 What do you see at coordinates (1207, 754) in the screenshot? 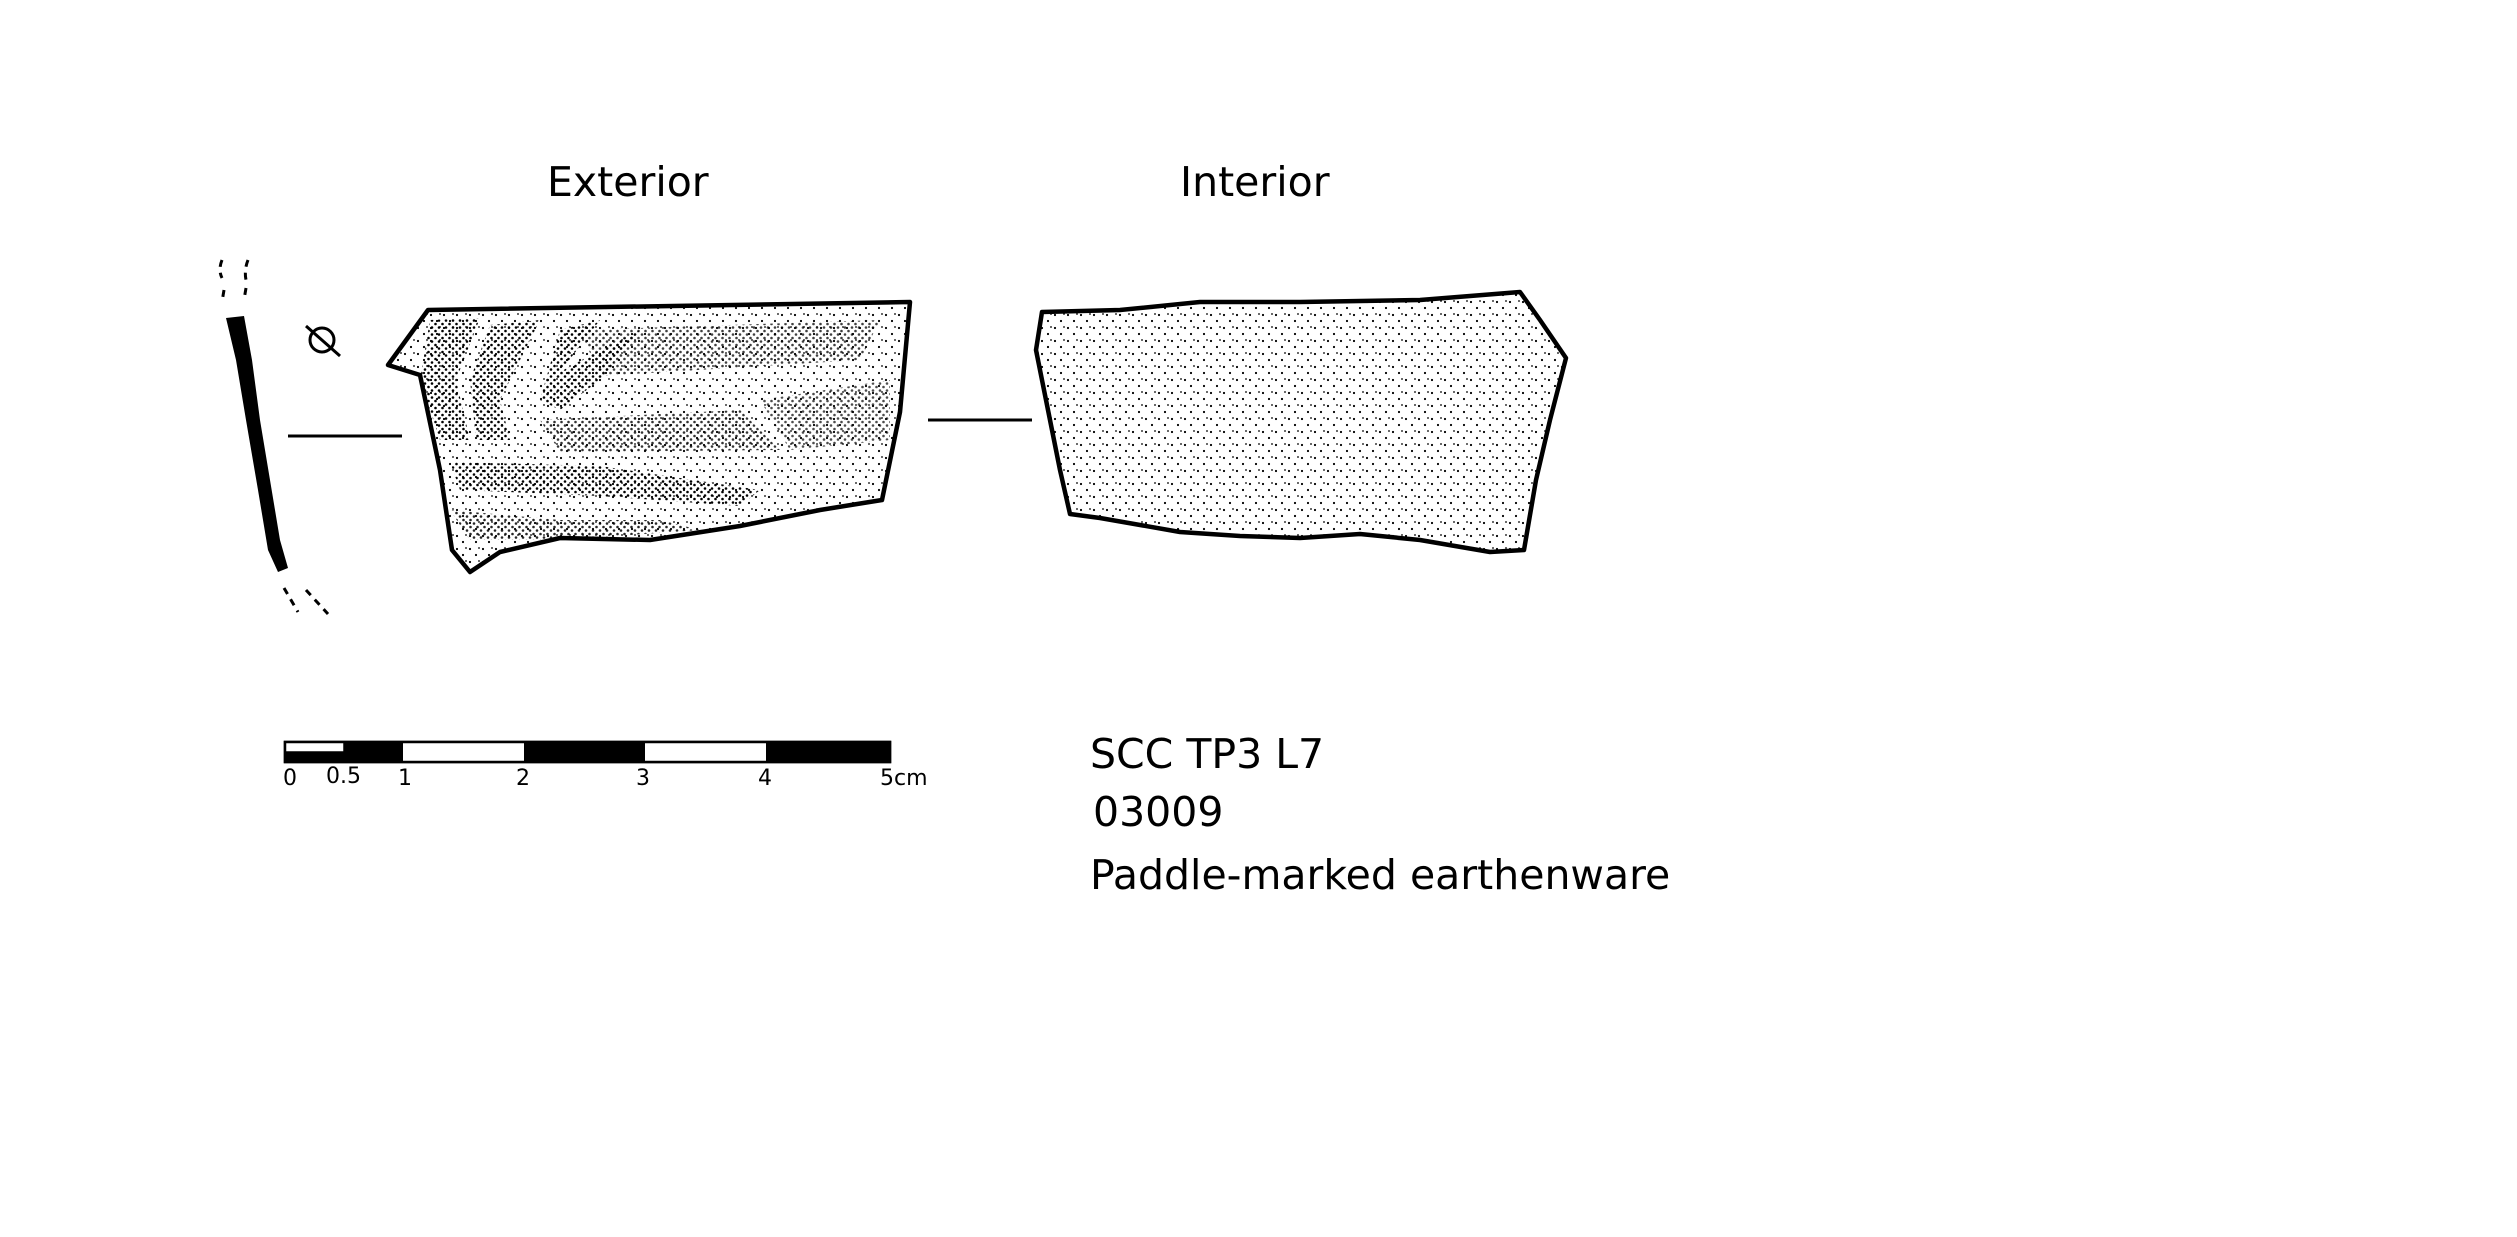
I see `context-label: SCC TP3 L7` at bounding box center [1207, 754].